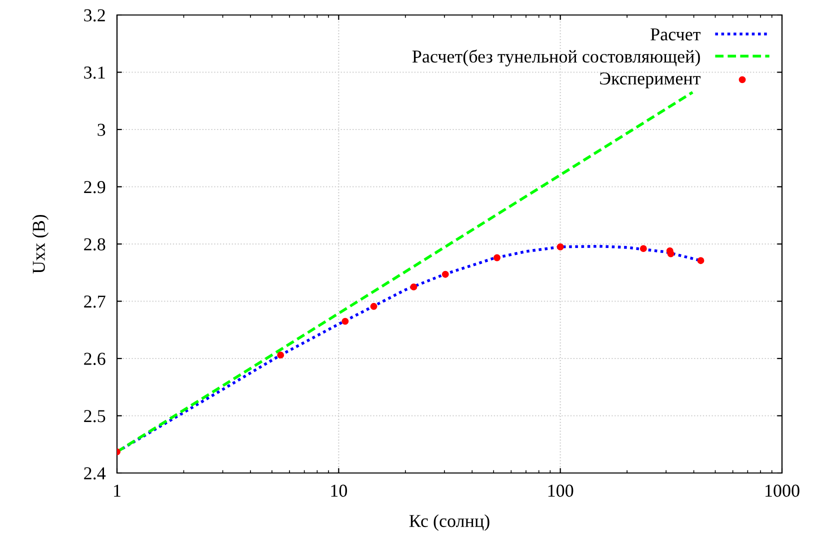 The image size is (815, 537). I want to click on legend-label: Расчет, so click(675, 34).